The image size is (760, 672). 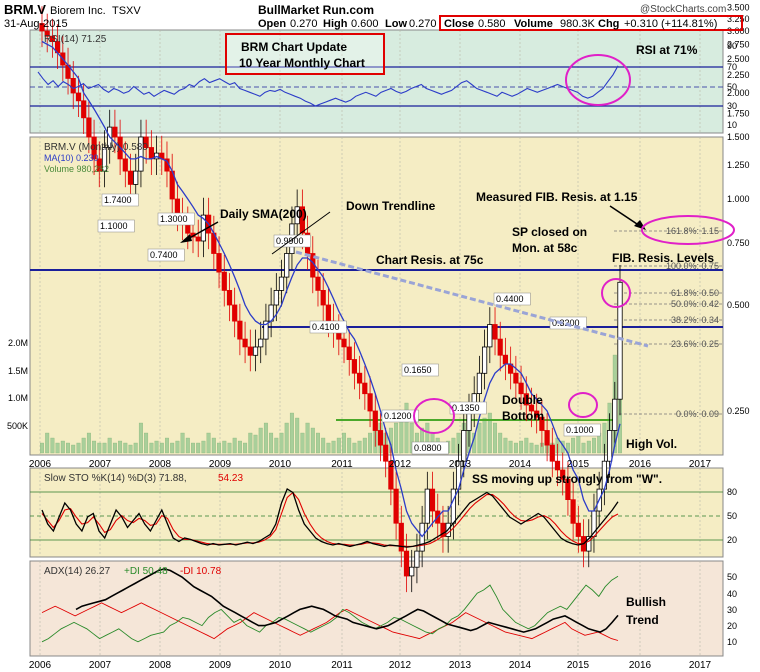 I want to click on price-tick-label: 0.750, so click(x=738, y=243).